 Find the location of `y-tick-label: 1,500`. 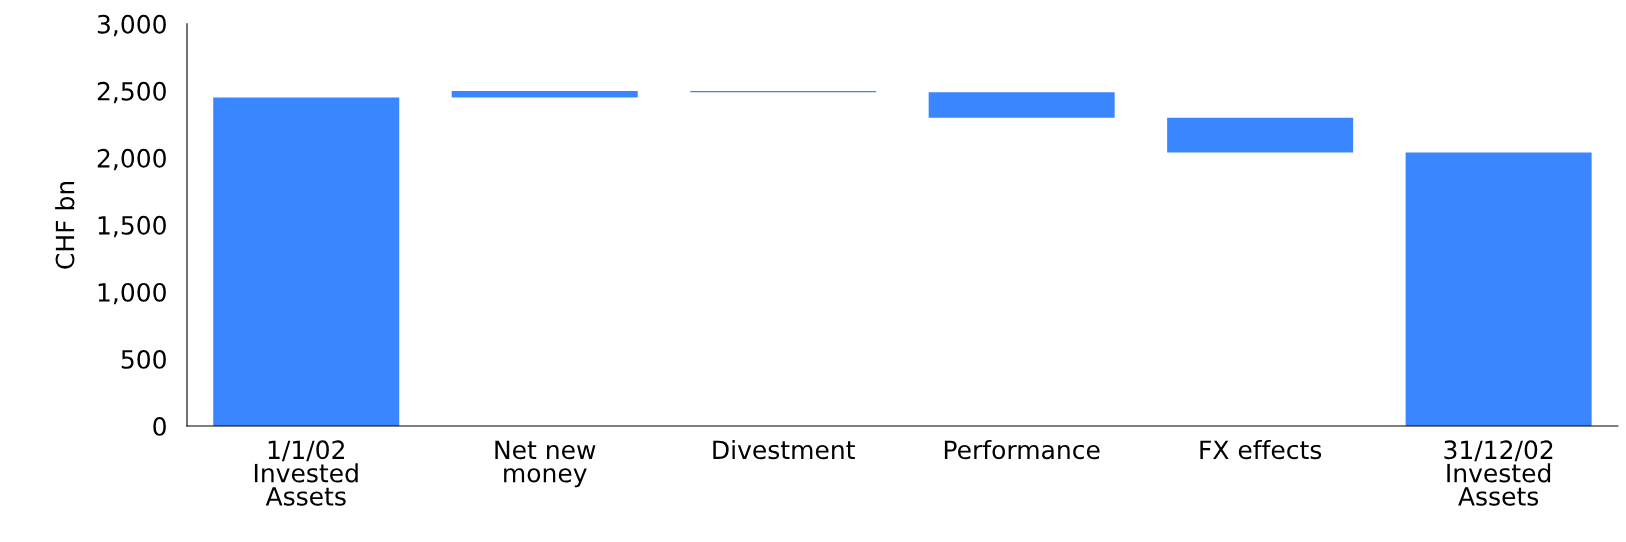

y-tick-label: 1,500 is located at coordinates (132, 226).